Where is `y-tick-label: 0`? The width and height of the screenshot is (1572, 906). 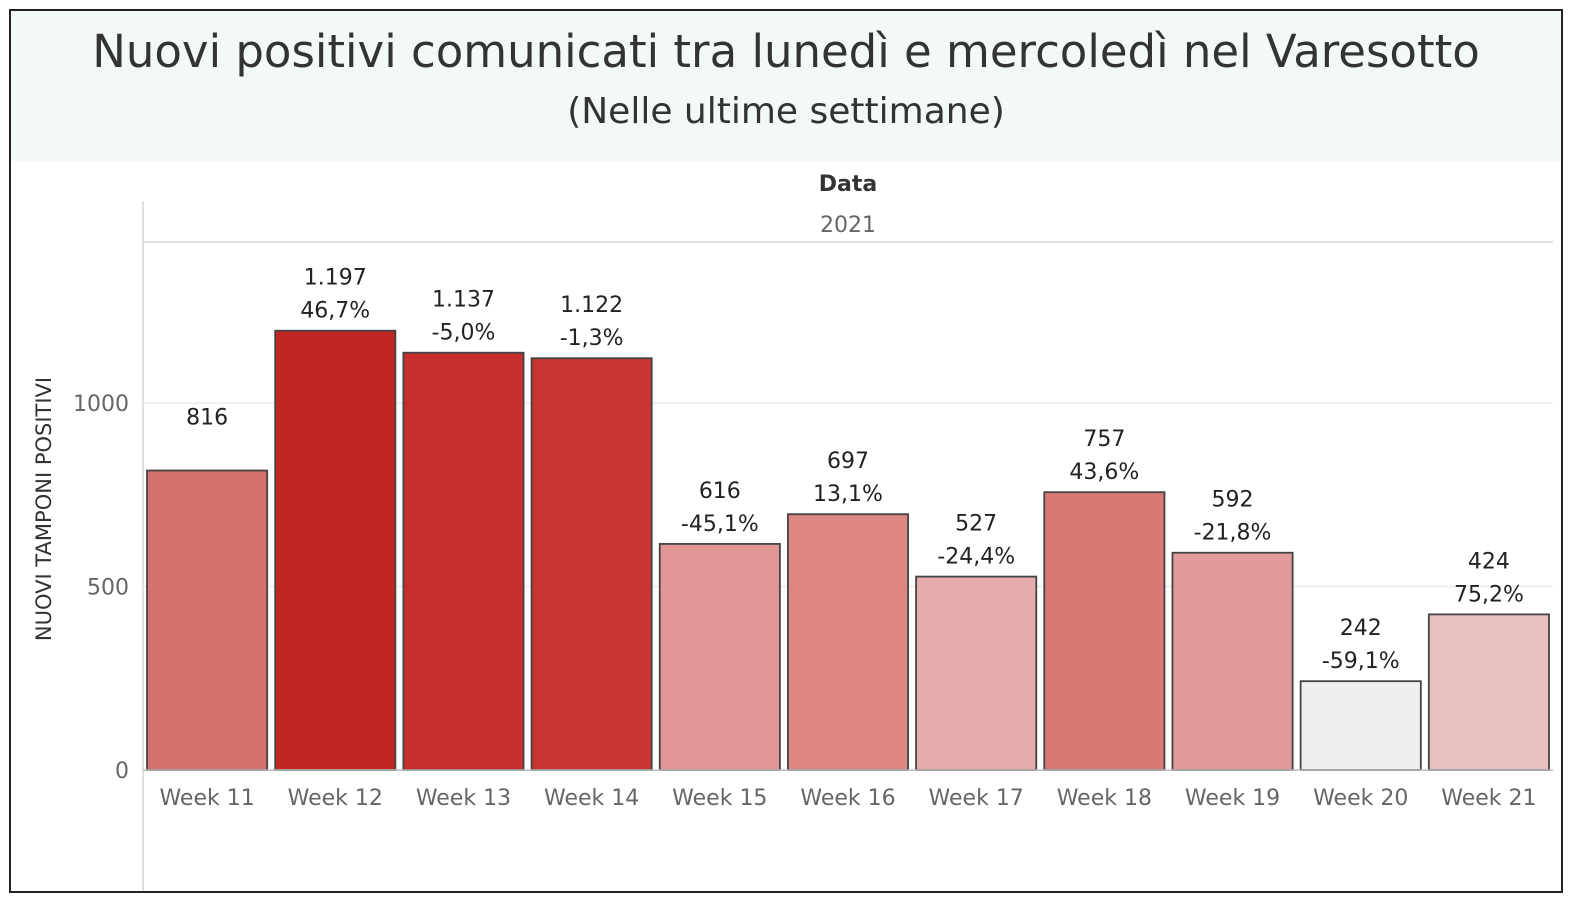
y-tick-label: 0 is located at coordinates (122, 771).